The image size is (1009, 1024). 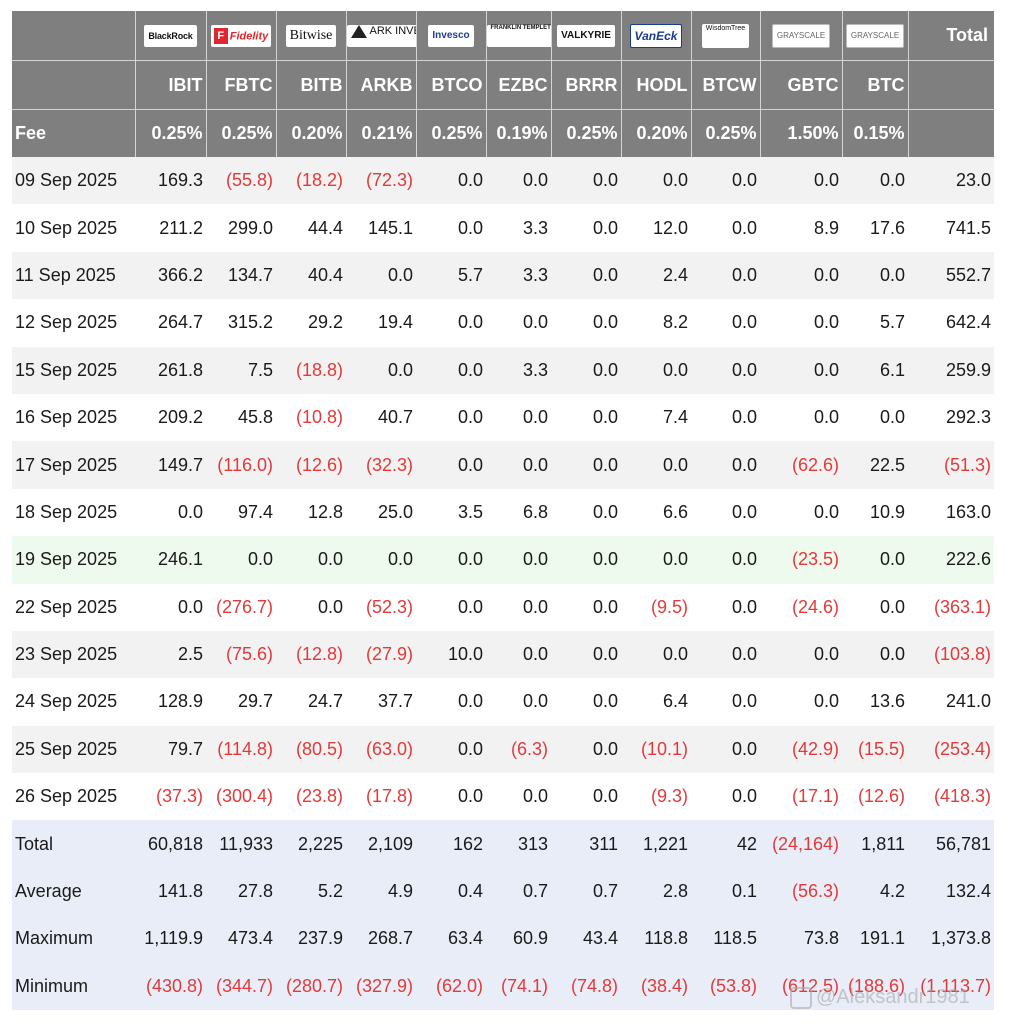 What do you see at coordinates (656, 228) in the screenshot?
I see `flow-cell: 12.0` at bounding box center [656, 228].